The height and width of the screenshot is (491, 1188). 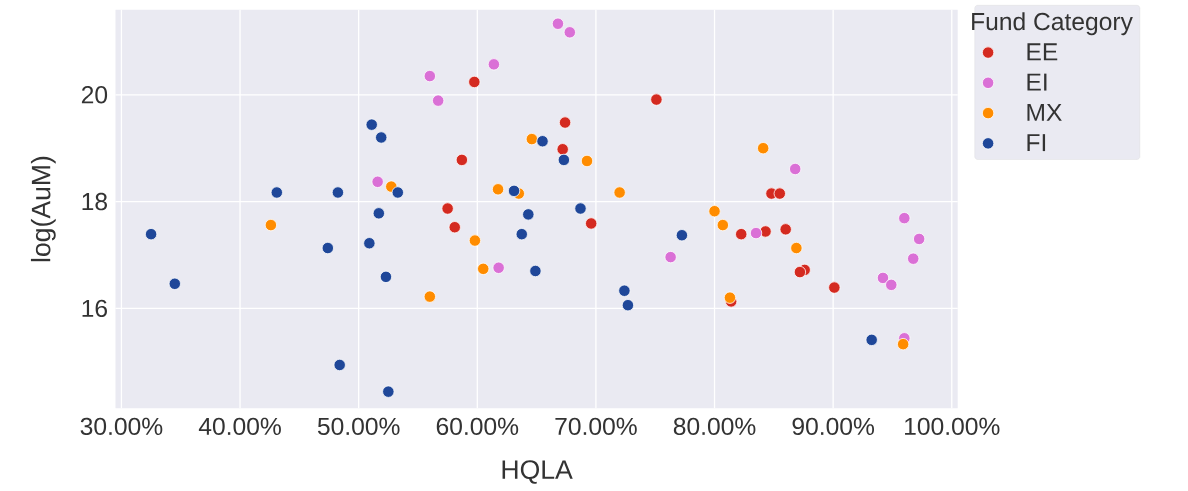 What do you see at coordinates (537, 472) in the screenshot?
I see `x-axis-title: HQLA` at bounding box center [537, 472].